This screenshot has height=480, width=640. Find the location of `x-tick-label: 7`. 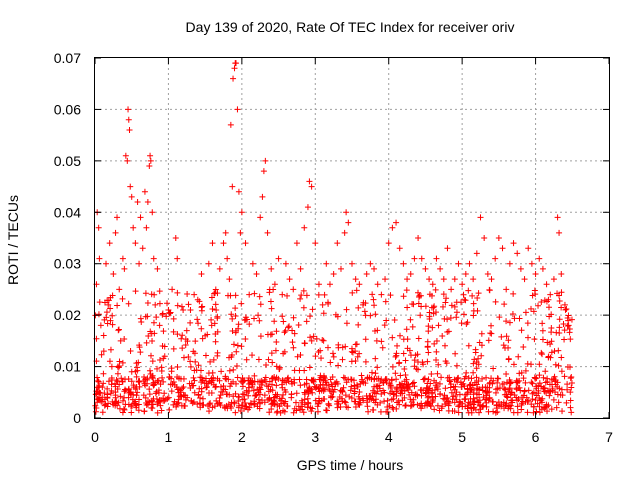

x-tick-label: 7 is located at coordinates (609, 437).